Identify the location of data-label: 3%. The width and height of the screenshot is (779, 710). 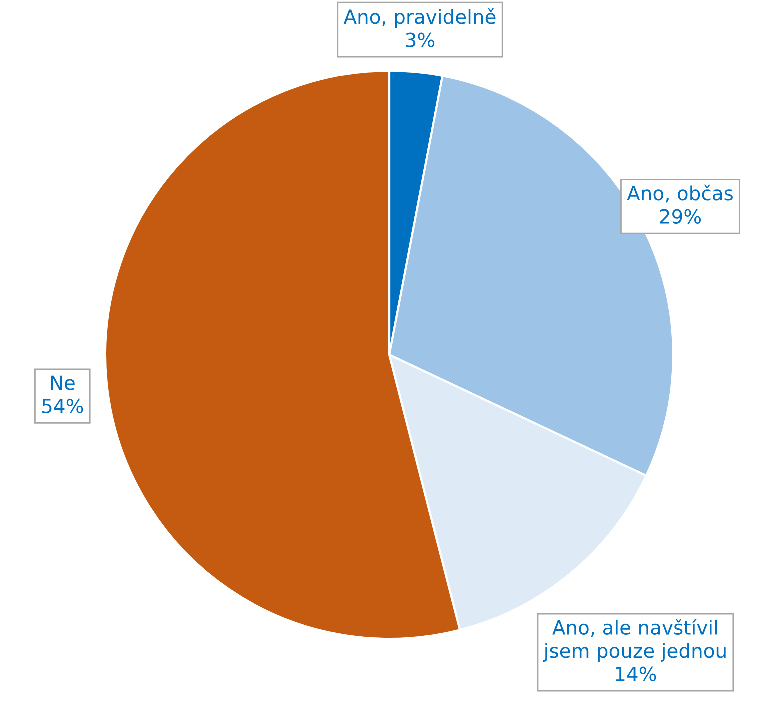
(420, 40).